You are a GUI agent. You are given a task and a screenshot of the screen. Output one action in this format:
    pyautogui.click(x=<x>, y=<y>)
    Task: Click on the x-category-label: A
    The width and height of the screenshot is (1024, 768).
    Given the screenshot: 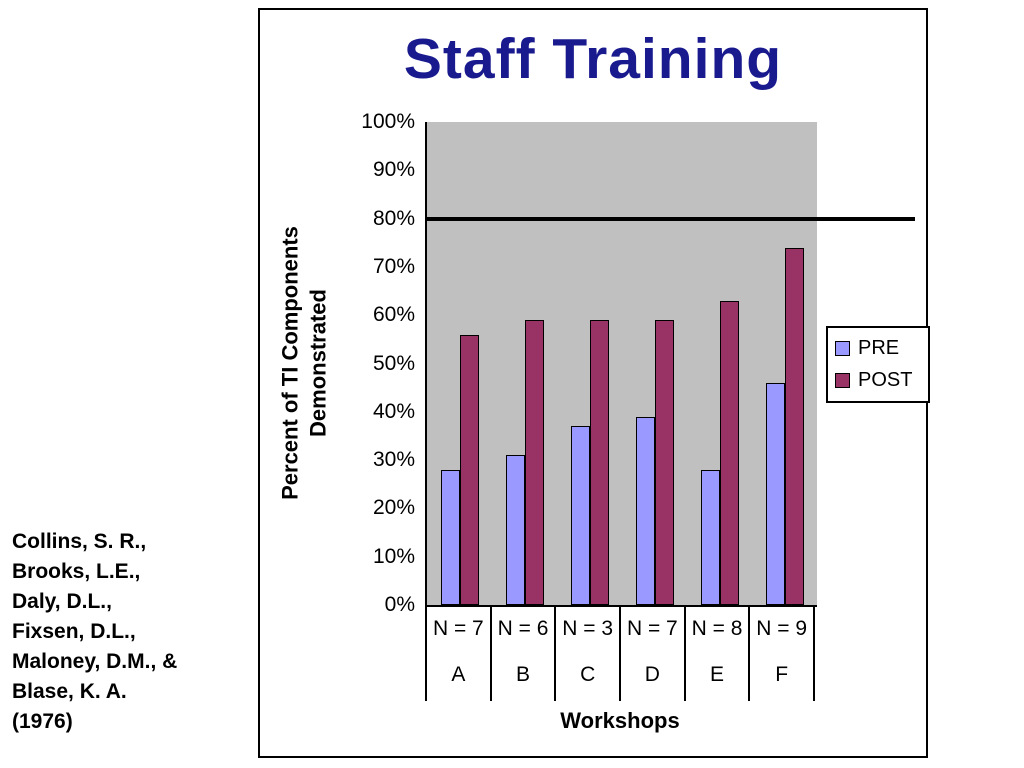 What is the action you would take?
    pyautogui.click(x=458, y=674)
    